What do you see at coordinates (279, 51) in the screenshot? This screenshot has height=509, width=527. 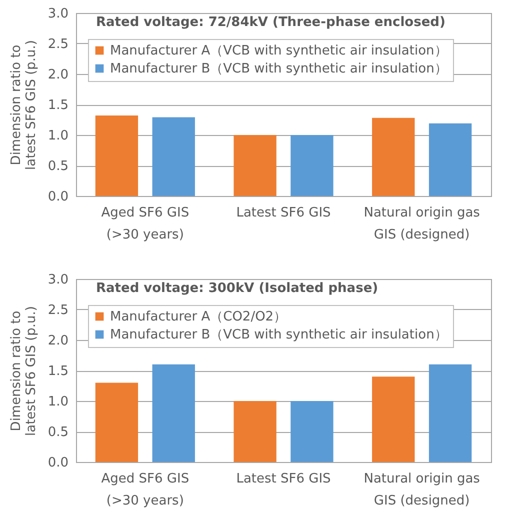 I see `legend-label: Manufacturer A（VCB with synthetic air insulation）` at bounding box center [279, 51].